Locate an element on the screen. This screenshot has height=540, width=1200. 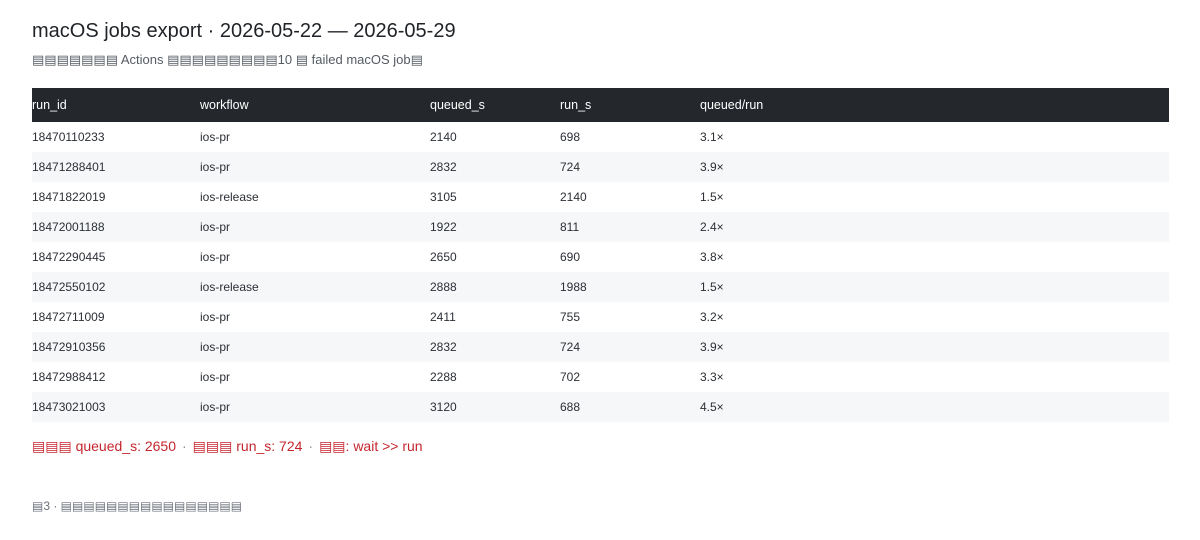
cell-run-id: 18472711009 is located at coordinates (68, 317).